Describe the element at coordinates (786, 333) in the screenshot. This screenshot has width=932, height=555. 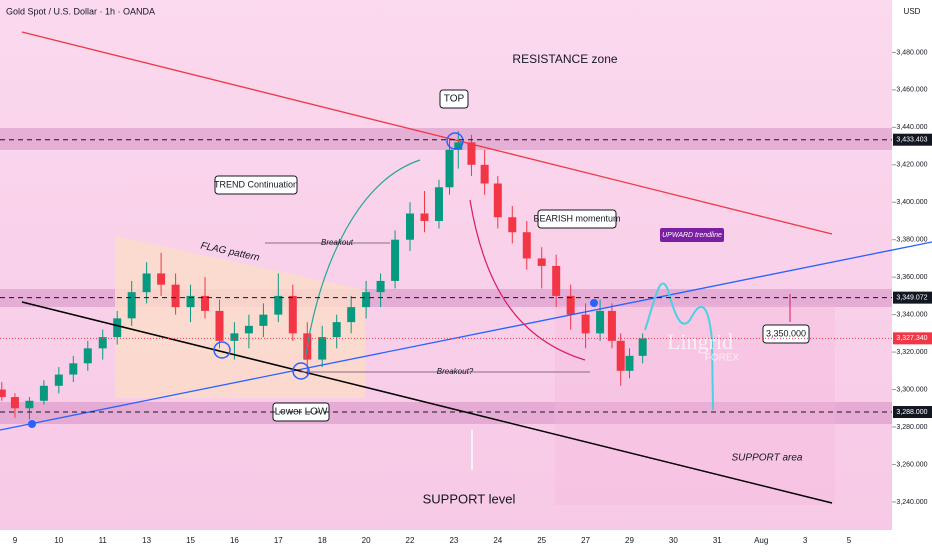
I see `target-label: 3,350.000` at that location.